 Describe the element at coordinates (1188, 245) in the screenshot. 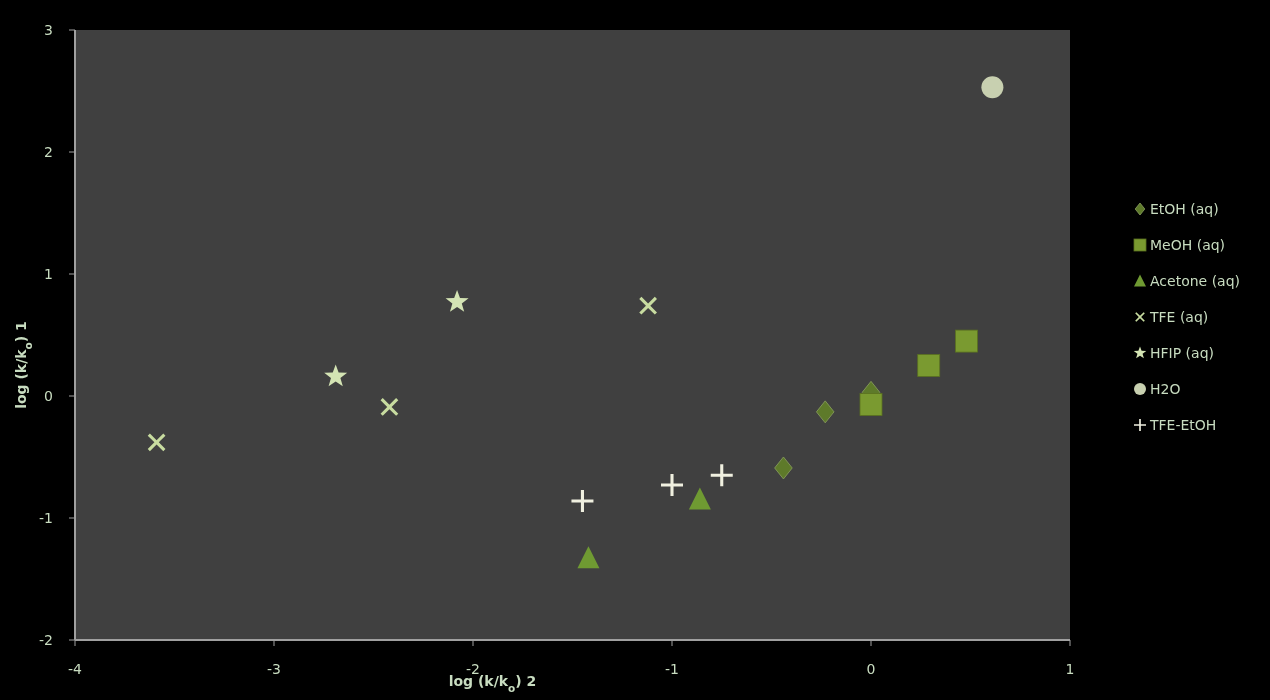

I see `legend-label: MeOH (aq)` at that location.